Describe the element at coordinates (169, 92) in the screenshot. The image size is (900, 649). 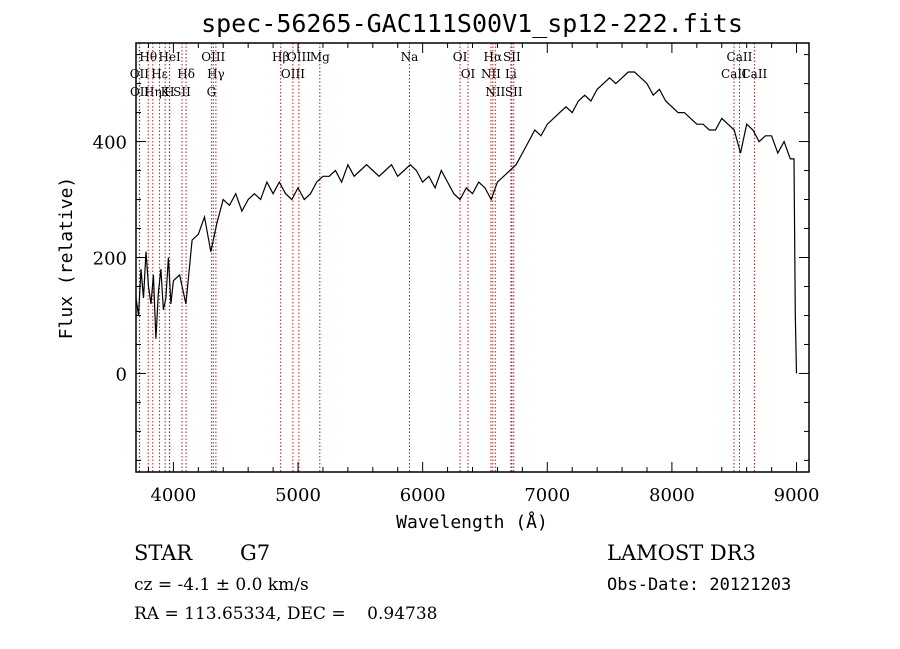
I see `spectral-line-label: H` at that location.